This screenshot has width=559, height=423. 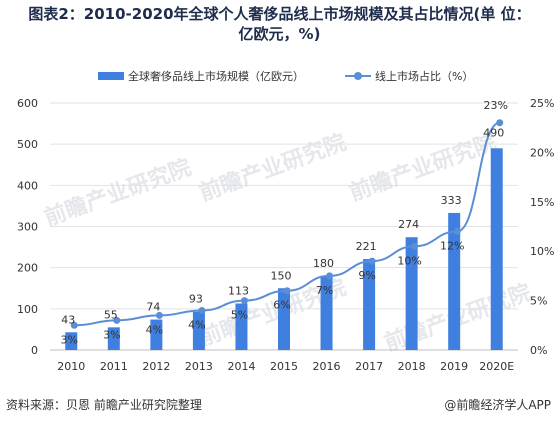 What do you see at coordinates (279, 405) in the screenshot?
I see `chart-footer: 资料来源：贝恩 前瞻产业研究院整理 @前瞻经济学人APP` at bounding box center [279, 405].